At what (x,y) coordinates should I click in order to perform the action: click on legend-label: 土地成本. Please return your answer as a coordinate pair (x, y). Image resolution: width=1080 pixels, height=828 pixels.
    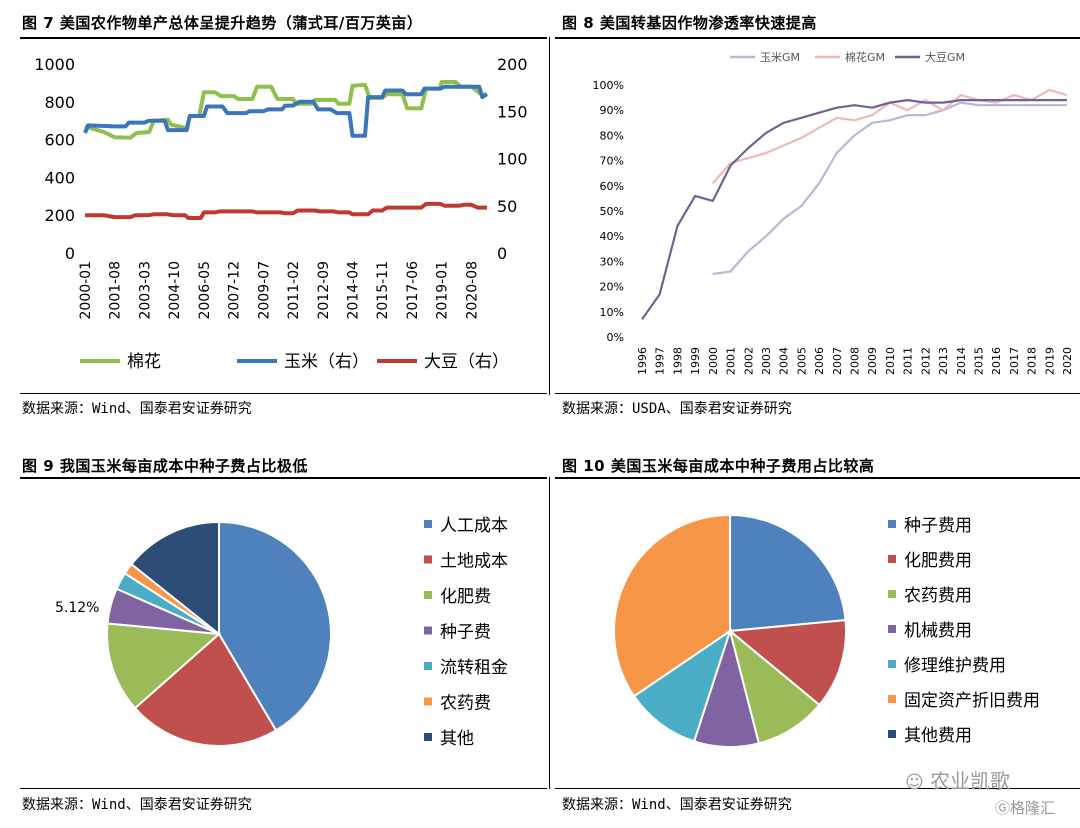
    Looking at the image, I should click on (474, 562).